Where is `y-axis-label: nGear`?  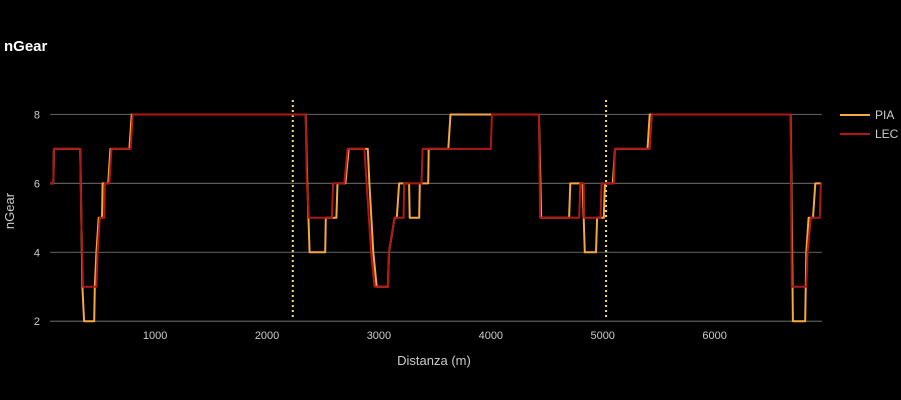 y-axis-label: nGear is located at coordinates (9, 210).